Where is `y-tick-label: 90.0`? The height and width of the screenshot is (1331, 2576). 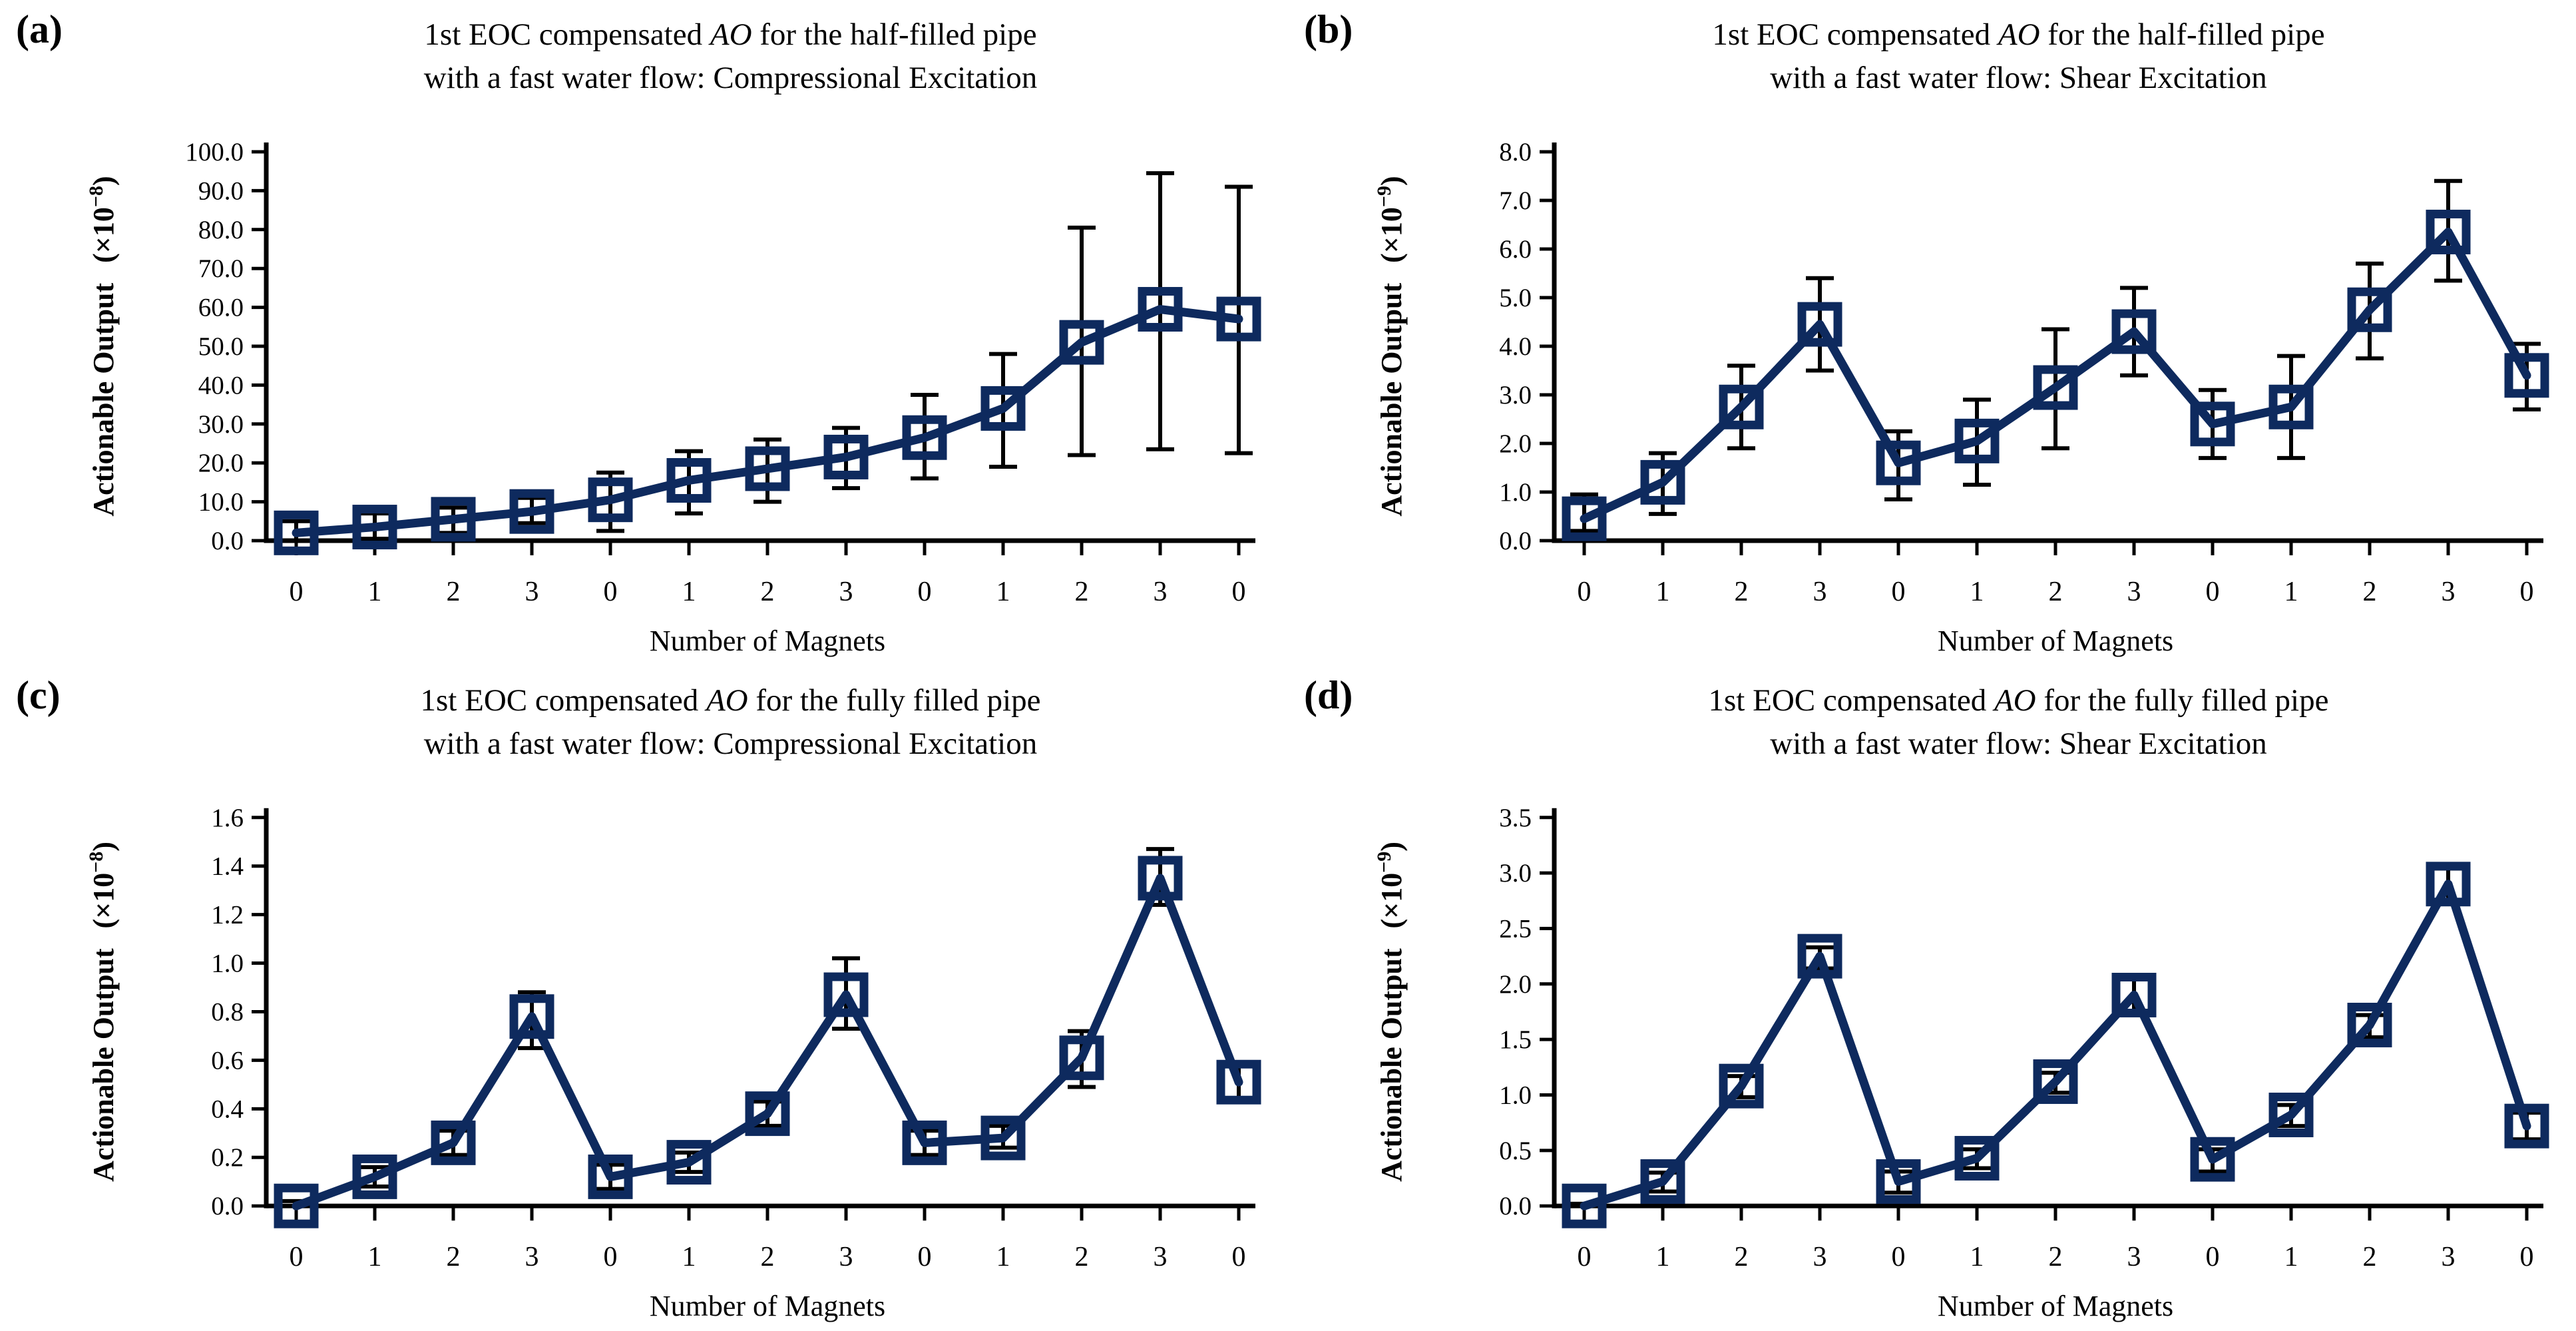
y-tick-label: 90.0 is located at coordinates (221, 190).